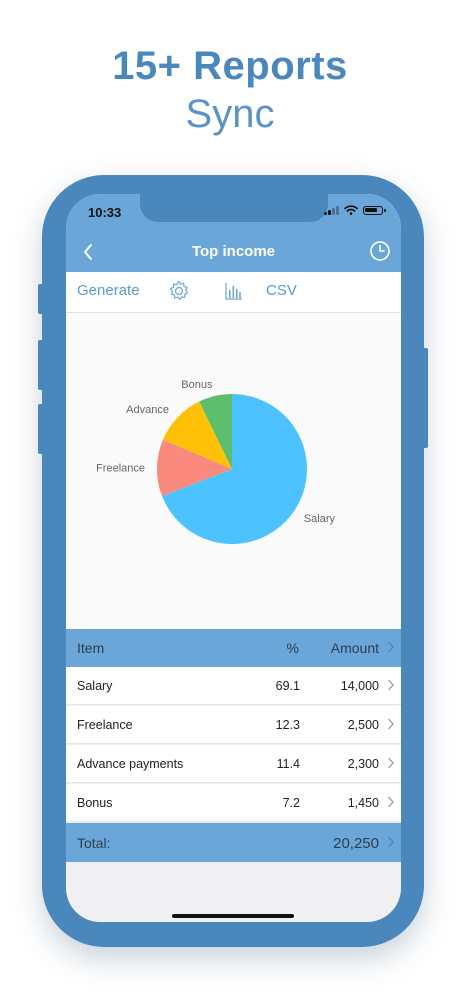  Describe the element at coordinates (94, 843) in the screenshot. I see `total-label: Total:` at that location.